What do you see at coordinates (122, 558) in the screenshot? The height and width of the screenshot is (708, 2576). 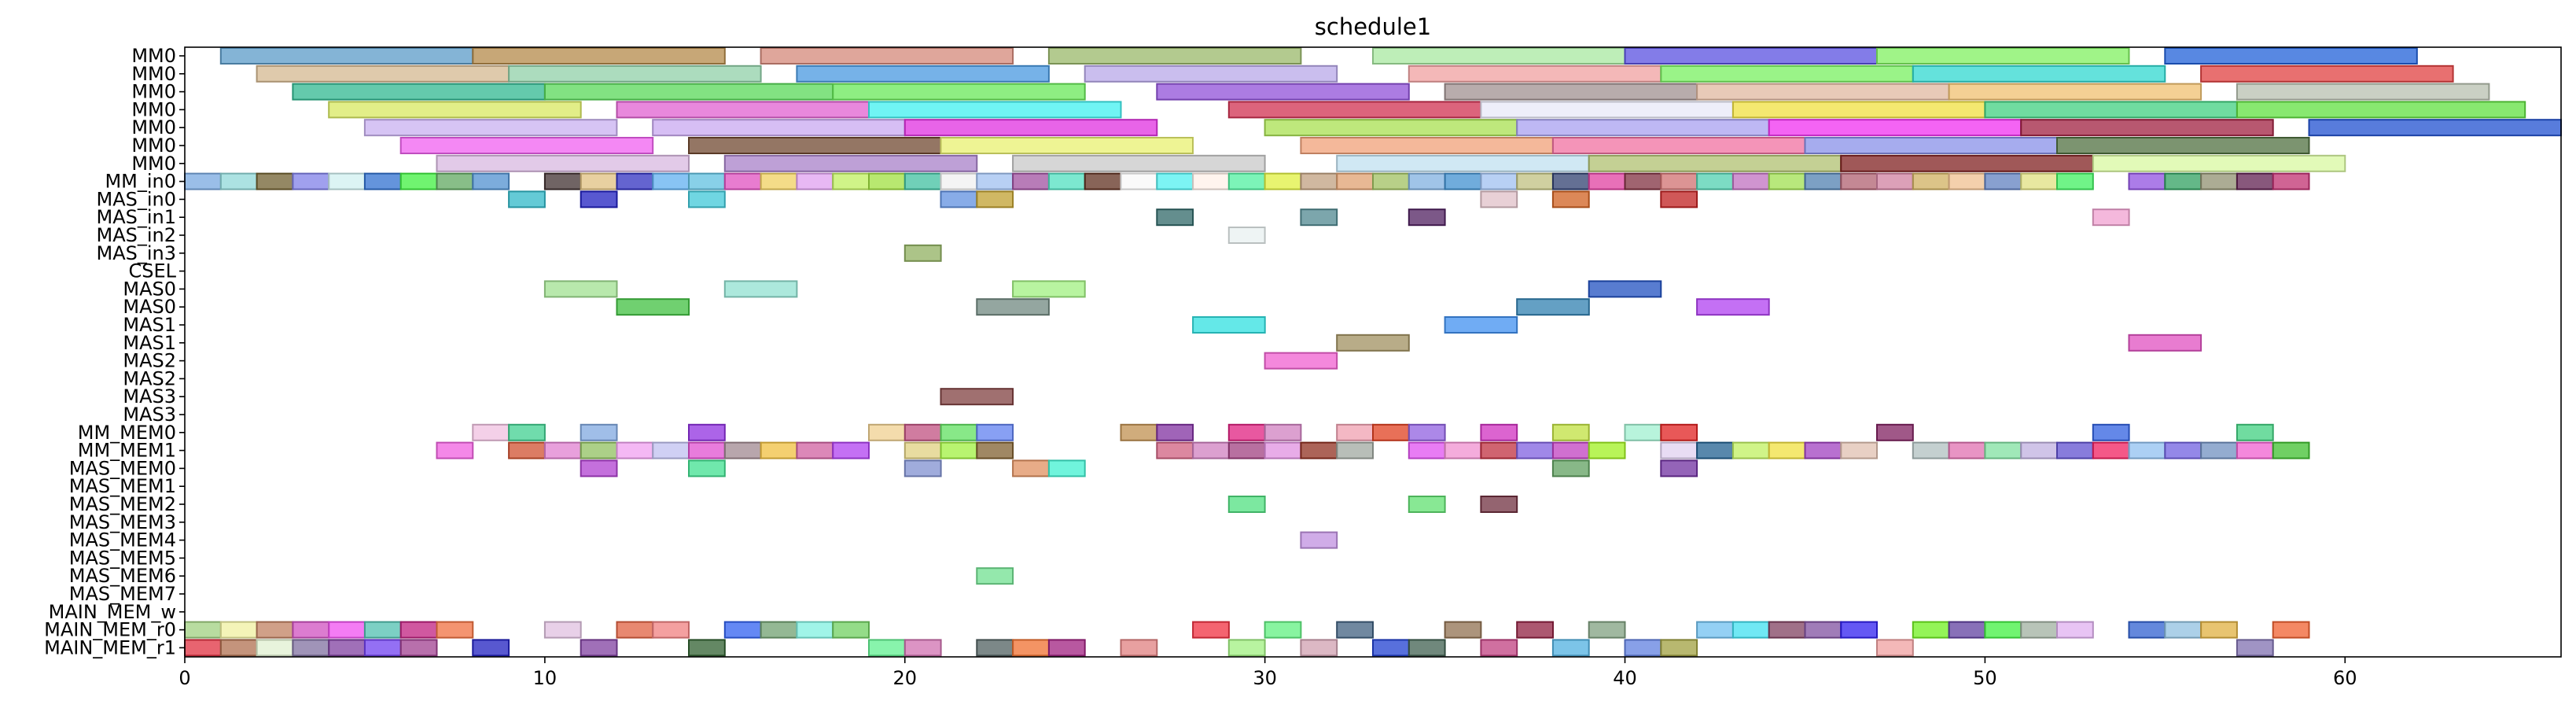 I see `y-tick-label: MAS_MEM5` at bounding box center [122, 558].